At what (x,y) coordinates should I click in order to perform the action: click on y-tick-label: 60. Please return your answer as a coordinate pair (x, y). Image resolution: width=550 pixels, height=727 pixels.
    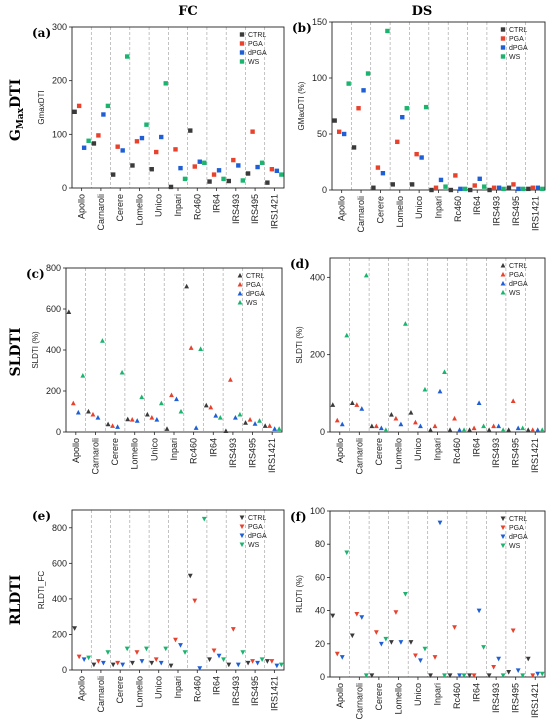
    Looking at the image, I should click on (320, 577).